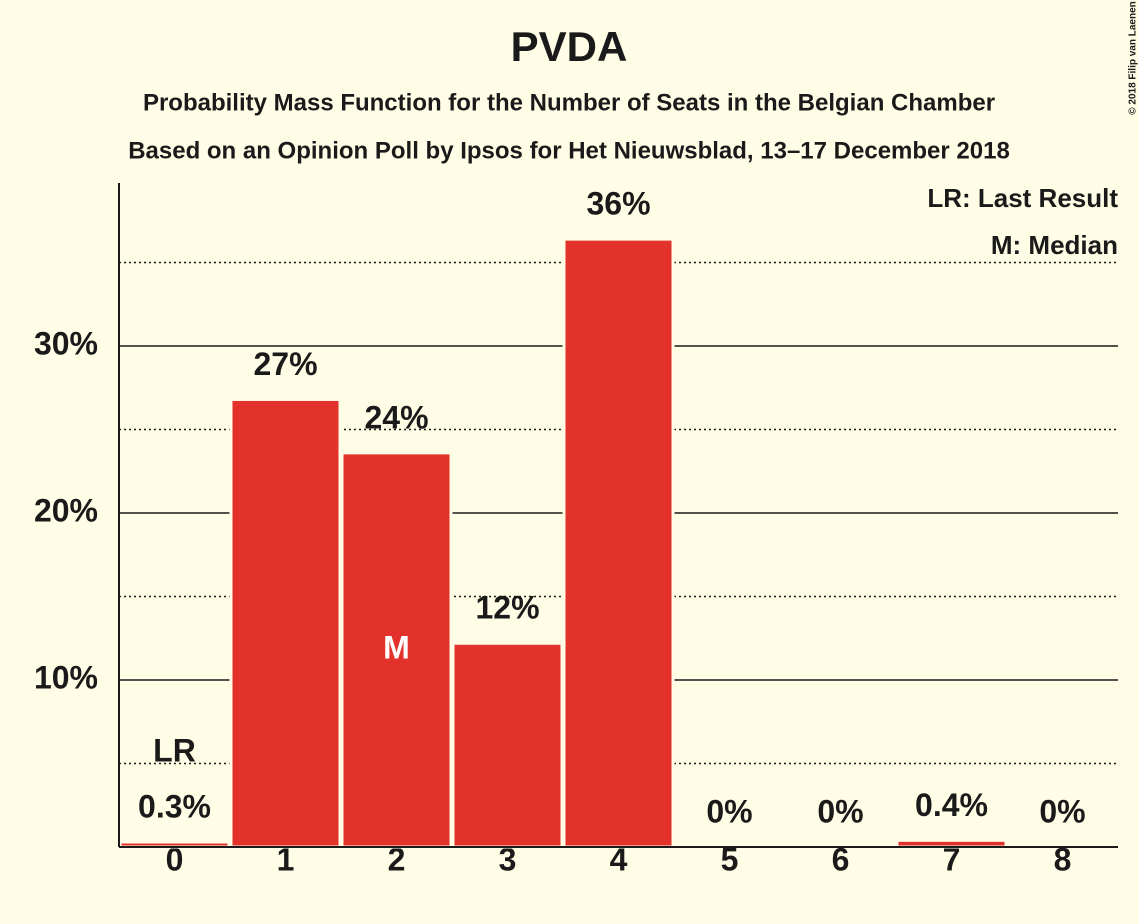  What do you see at coordinates (397, 859) in the screenshot?
I see `x-tick-label: 2` at bounding box center [397, 859].